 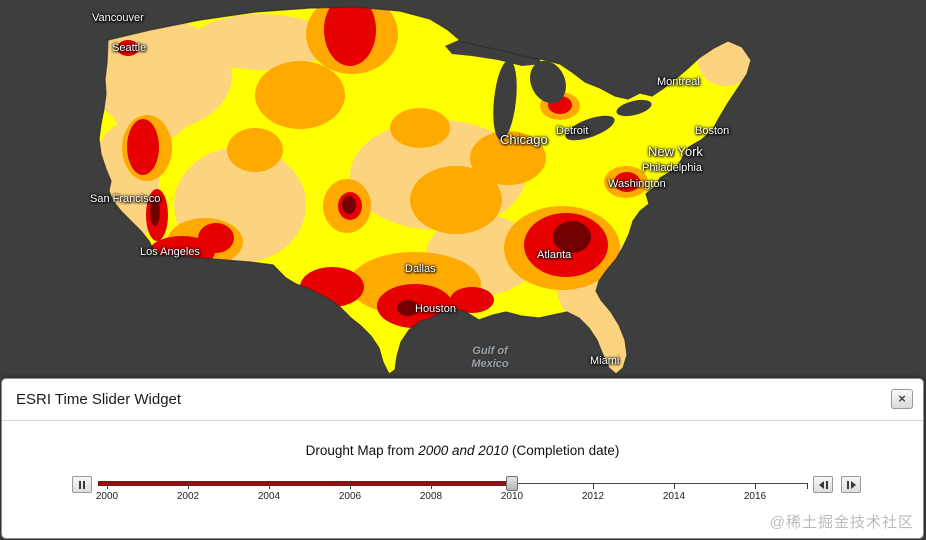 I want to click on widget-title: ESRI Time Slider Widget, so click(x=99, y=399).